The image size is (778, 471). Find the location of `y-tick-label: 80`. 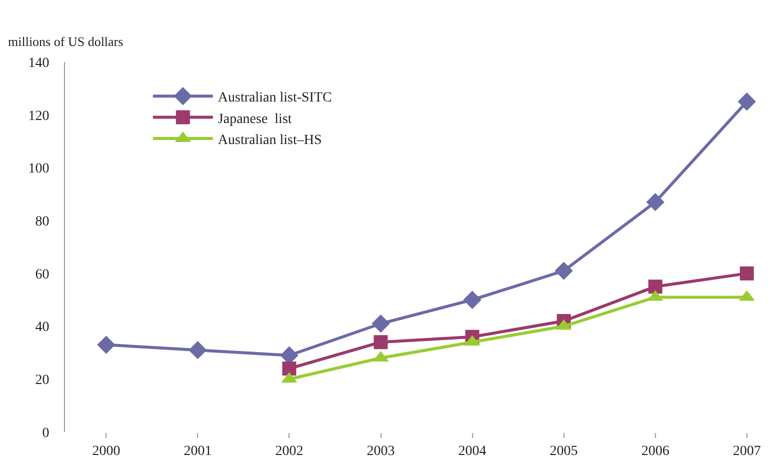

y-tick-label: 80 is located at coordinates (42, 222).